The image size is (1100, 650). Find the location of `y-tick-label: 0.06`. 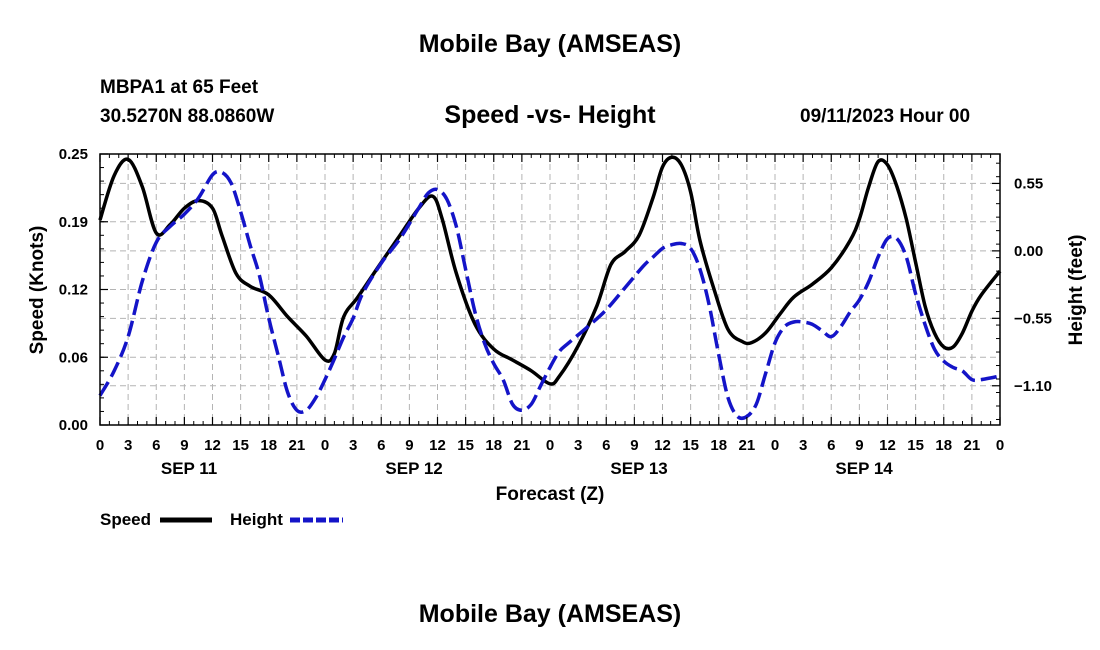

y-tick-label: 0.06 is located at coordinates (73, 357).